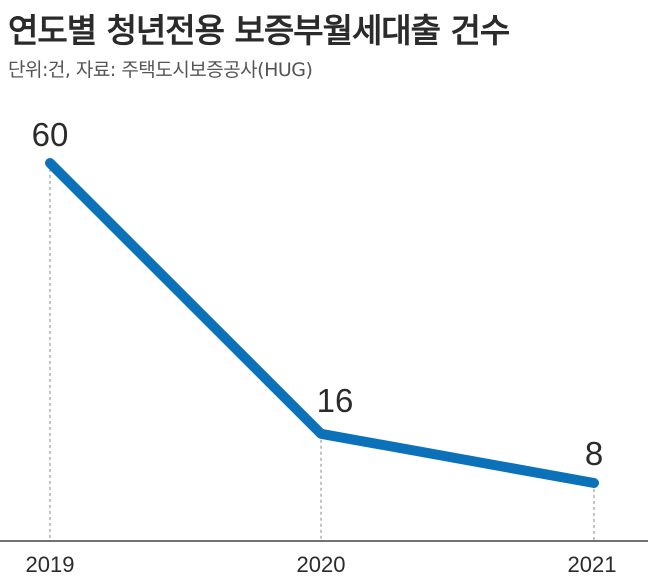 This screenshot has width=648, height=576. What do you see at coordinates (259, 30) in the screenshot?
I see `chart-title: 연도별 청년전용 보증부월세대출 건수` at bounding box center [259, 30].